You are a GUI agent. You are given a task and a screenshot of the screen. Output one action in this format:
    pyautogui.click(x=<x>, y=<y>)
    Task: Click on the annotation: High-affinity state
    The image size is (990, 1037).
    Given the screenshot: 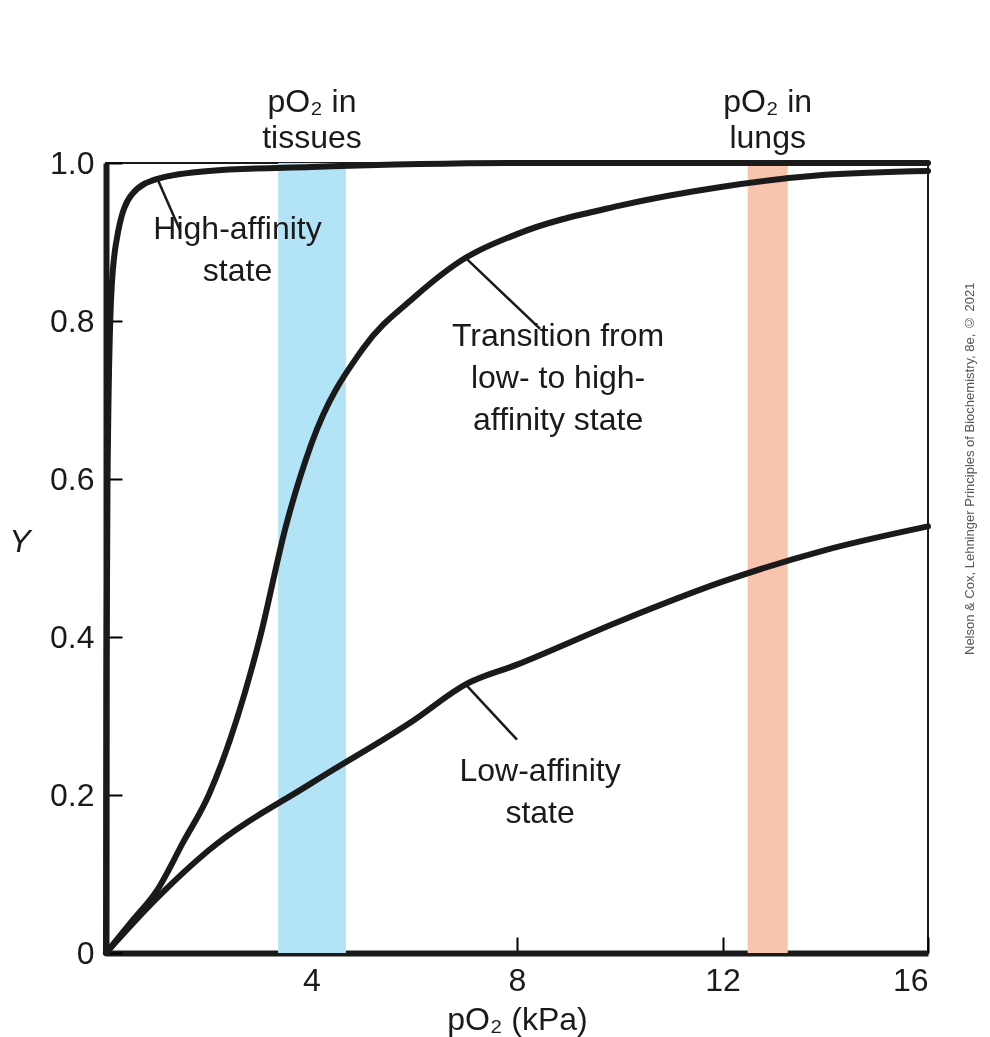 What is the action you would take?
    pyautogui.click(x=237, y=249)
    